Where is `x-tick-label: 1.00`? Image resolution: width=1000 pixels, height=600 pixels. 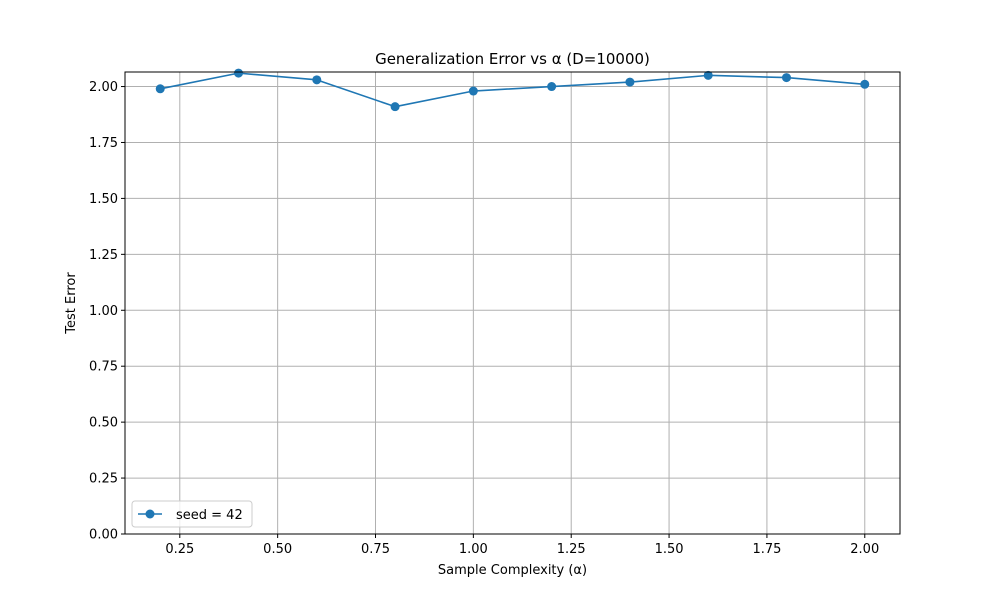 x-tick-label: 1.00 is located at coordinates (473, 549).